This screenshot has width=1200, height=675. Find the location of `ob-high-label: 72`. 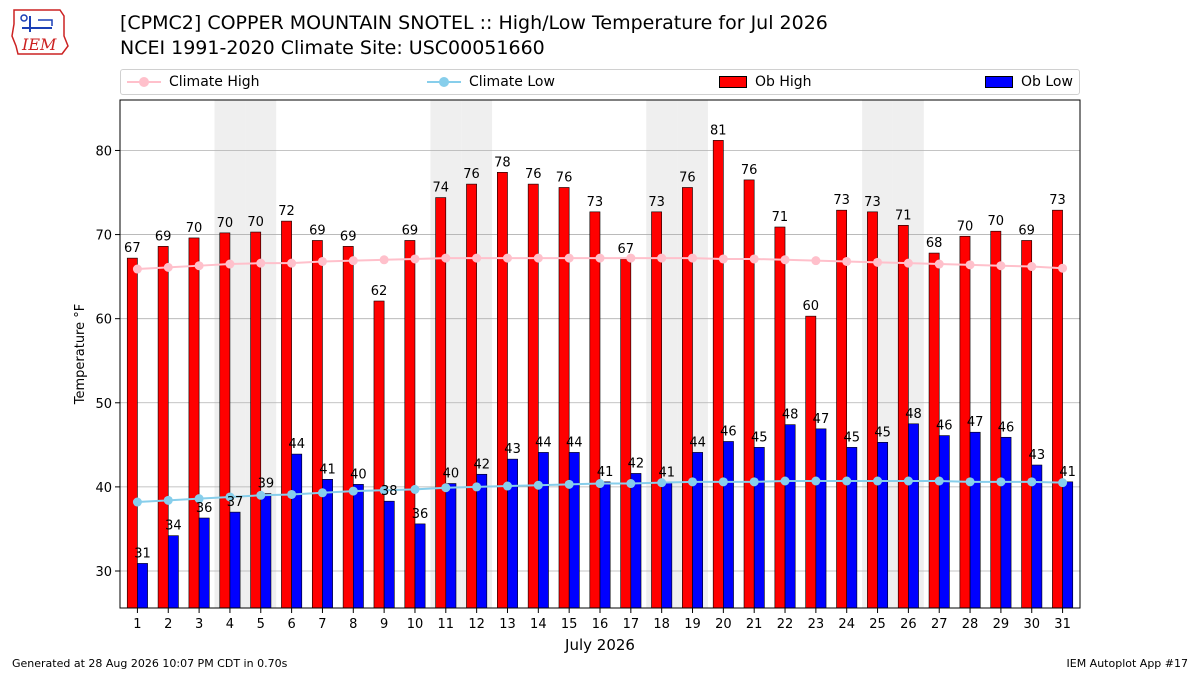

ob-high-label: 72 is located at coordinates (286, 211).